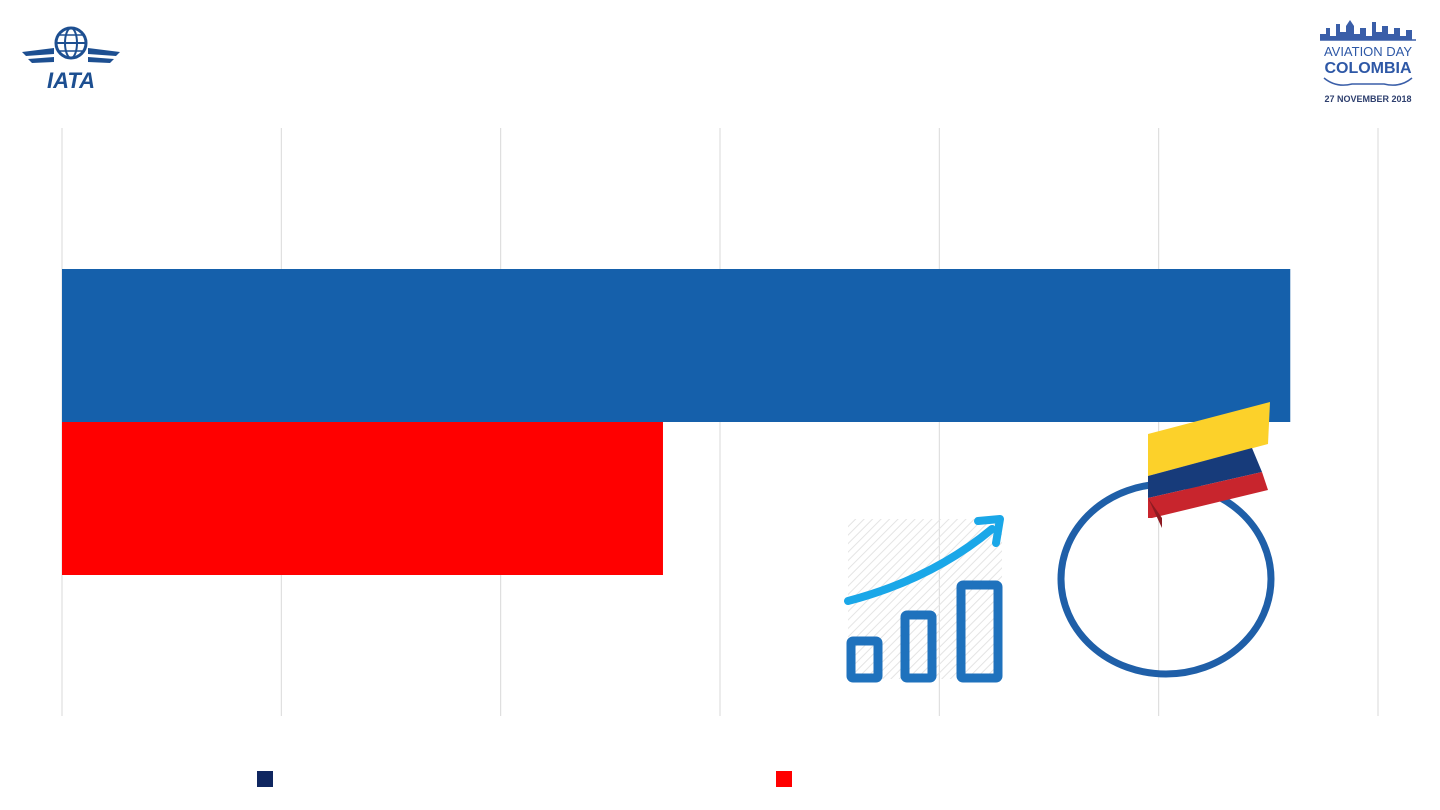 This screenshot has height=810, width=1440. Describe the element at coordinates (1166, 540) in the screenshot. I see `colombia-flag-target-icon` at that location.